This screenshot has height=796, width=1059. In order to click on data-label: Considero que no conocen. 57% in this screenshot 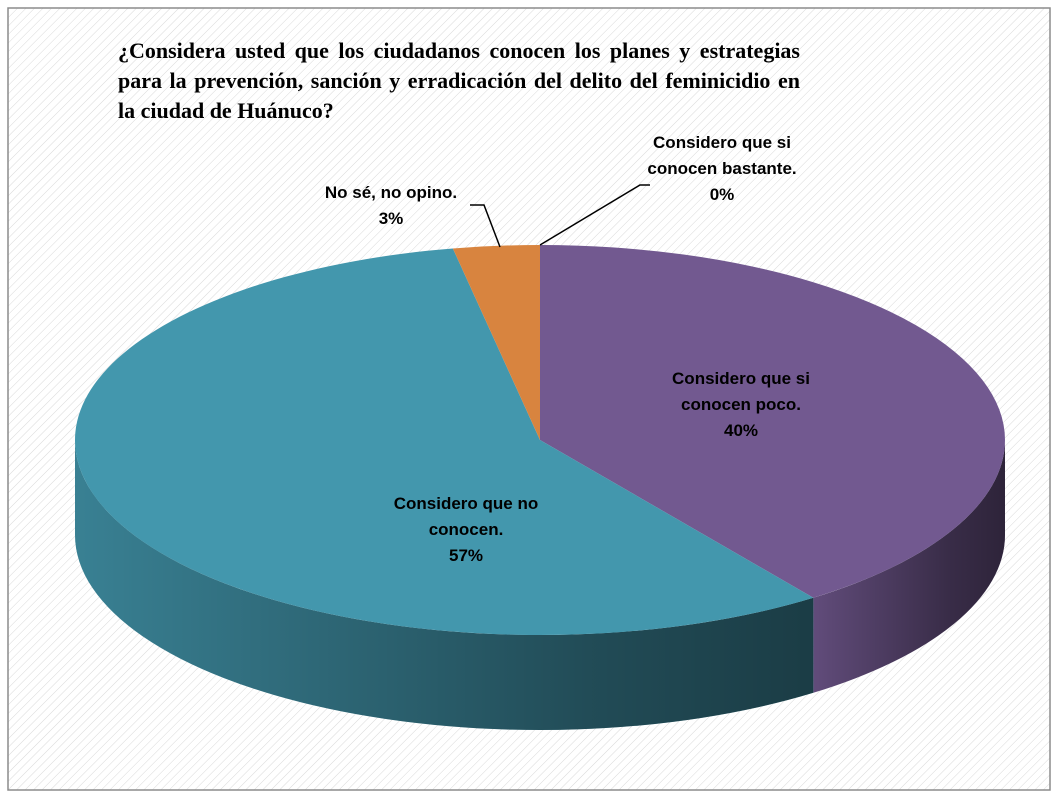, I will do `click(466, 530)`.